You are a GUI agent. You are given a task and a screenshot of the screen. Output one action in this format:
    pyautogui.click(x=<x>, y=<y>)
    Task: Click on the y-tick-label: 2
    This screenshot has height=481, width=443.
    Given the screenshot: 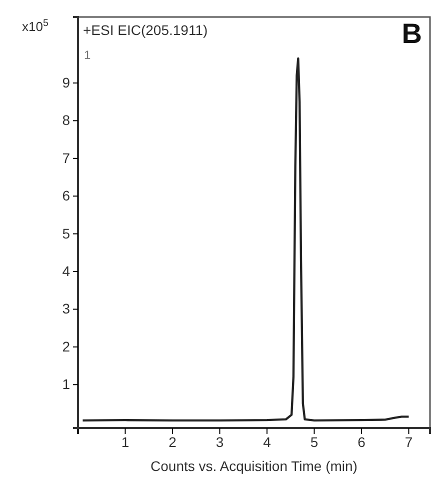 What is the action you would take?
    pyautogui.click(x=66, y=346)
    